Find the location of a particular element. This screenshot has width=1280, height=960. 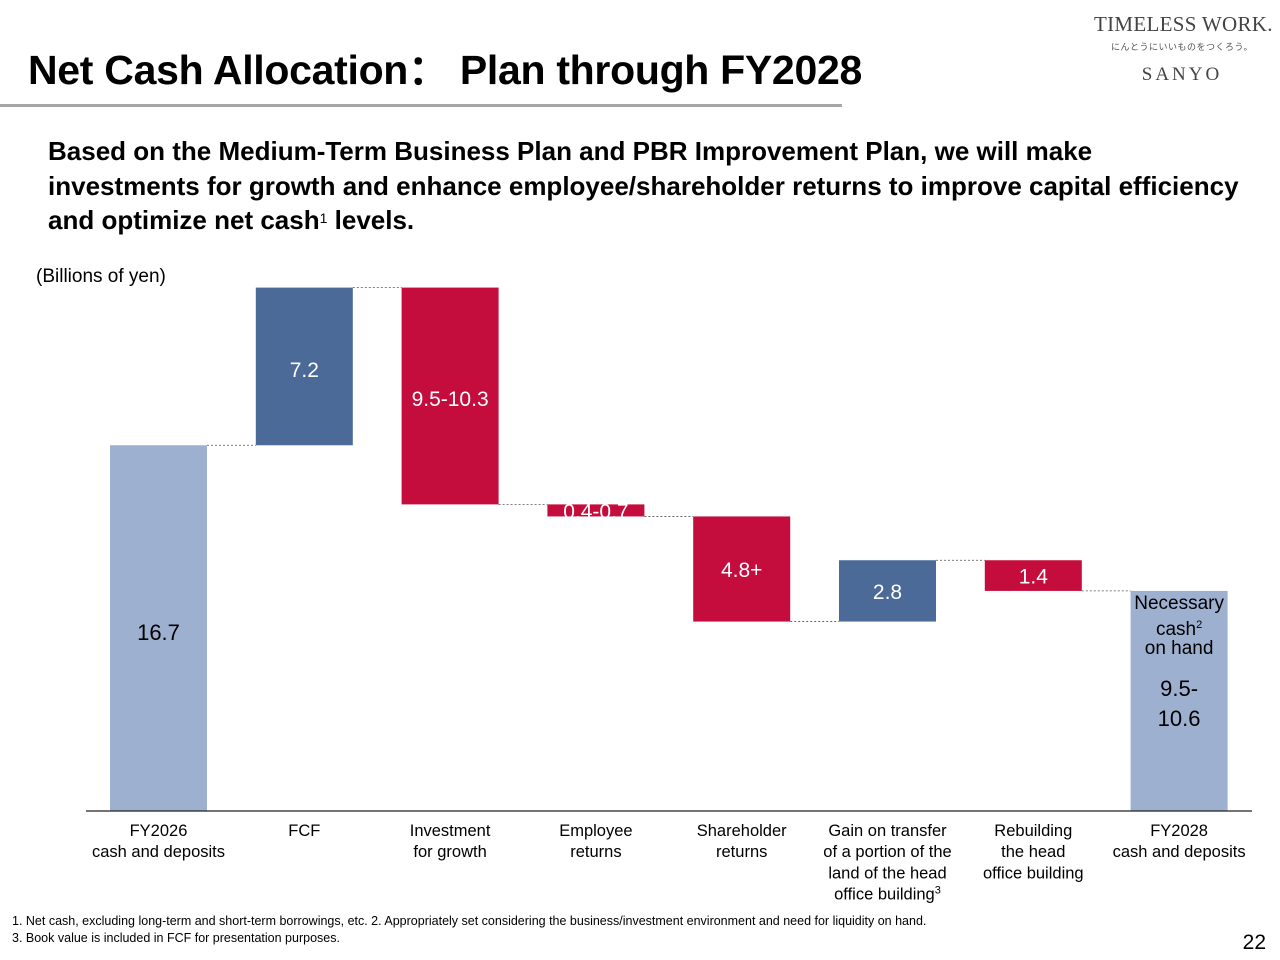

lead-footnote-marker: 1 is located at coordinates (323, 218).